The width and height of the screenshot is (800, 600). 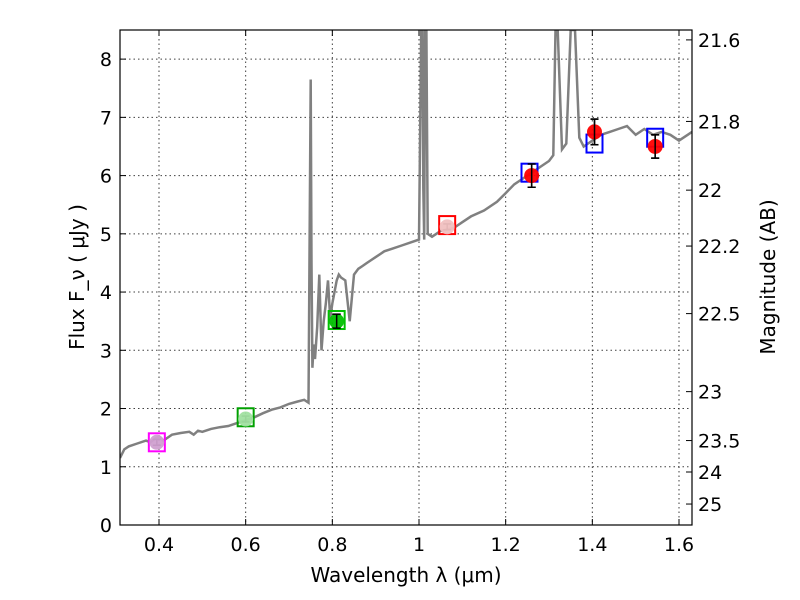 What do you see at coordinates (713, 273) in the screenshot?
I see `magnitude-axis: 21.6 21.8 22 22.2 22.5 23 23.5 24 25` at bounding box center [713, 273].